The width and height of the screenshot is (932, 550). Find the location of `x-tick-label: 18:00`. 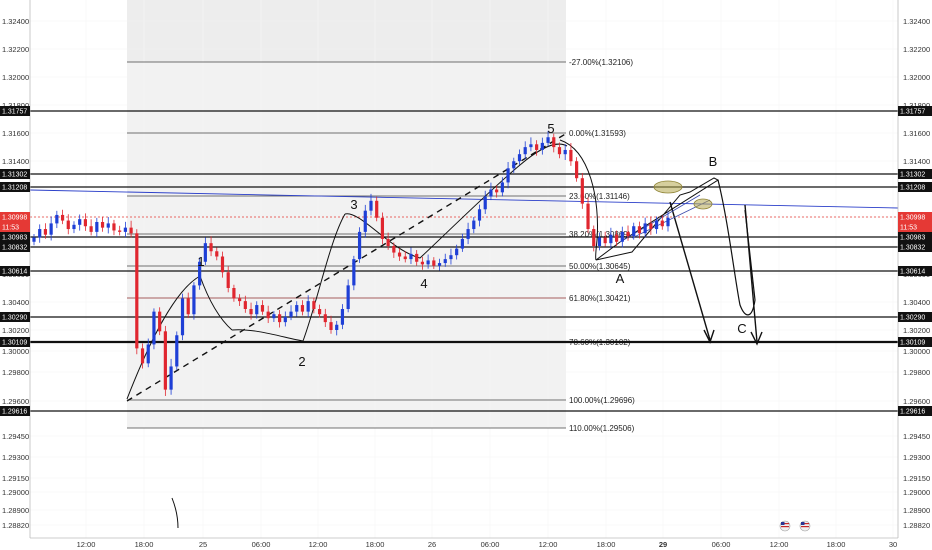

x-tick-label: 18:00 is located at coordinates (375, 544).